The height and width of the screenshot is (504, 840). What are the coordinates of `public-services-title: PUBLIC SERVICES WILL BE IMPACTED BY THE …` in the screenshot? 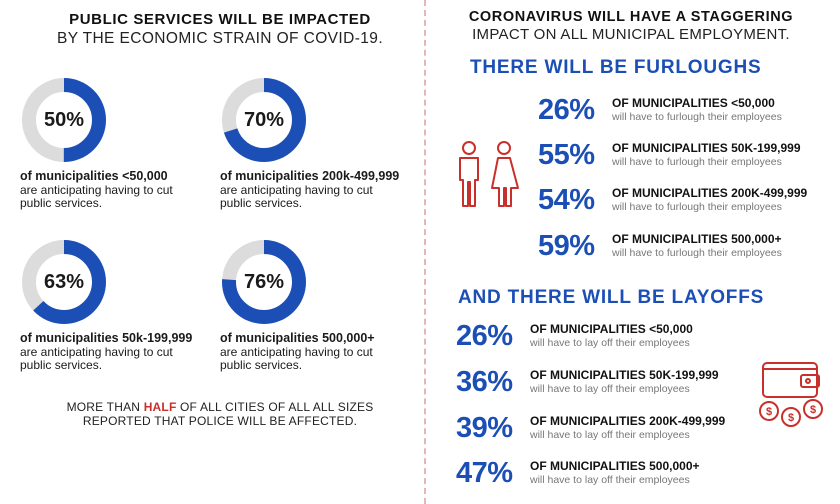 It's located at (220, 29).